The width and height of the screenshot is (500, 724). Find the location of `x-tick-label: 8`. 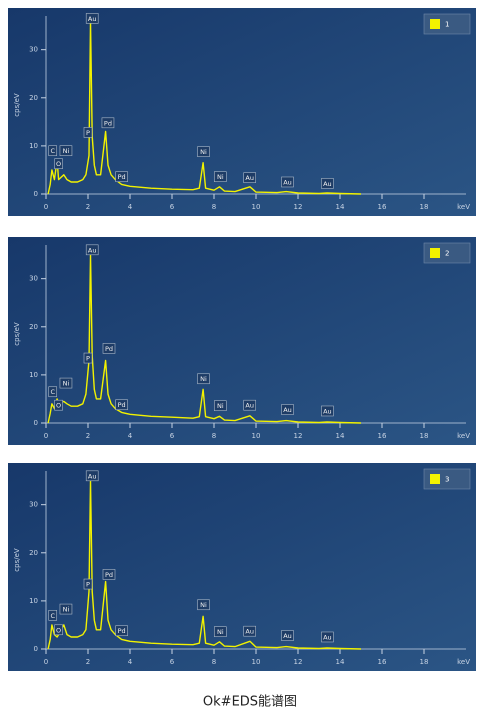

x-tick-label: 8 is located at coordinates (214, 436).